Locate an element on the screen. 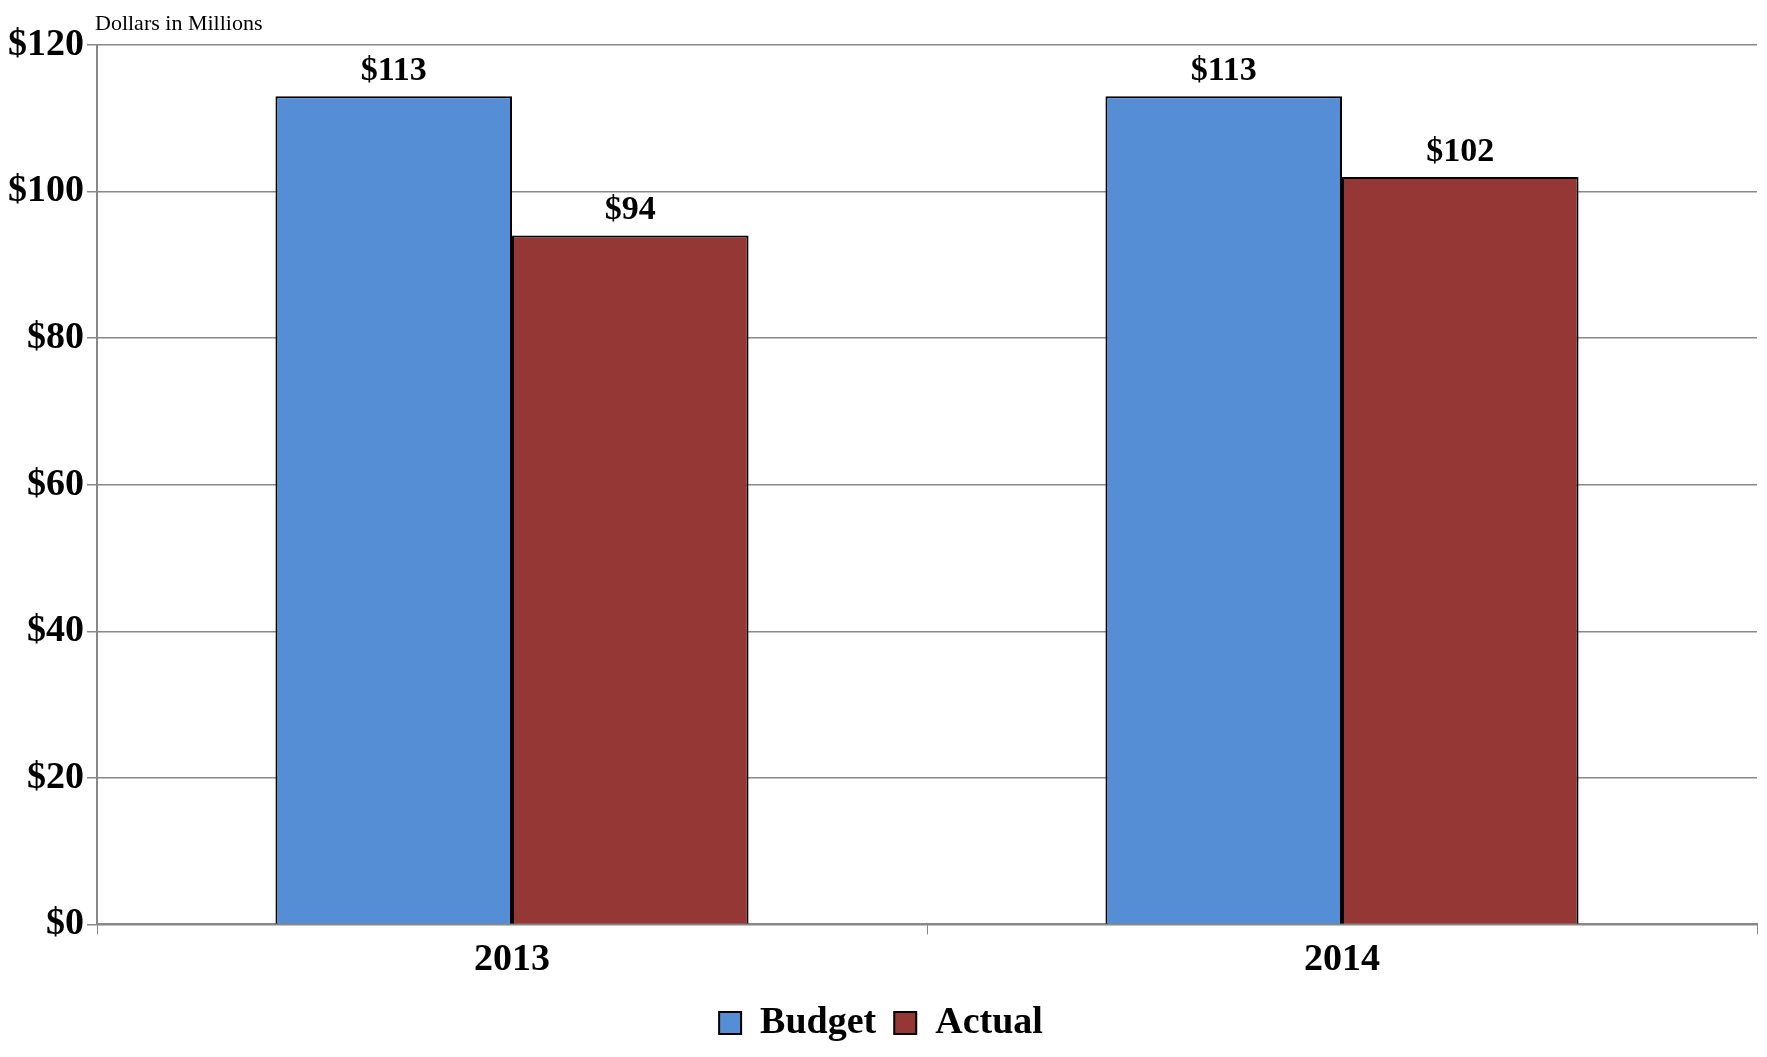 The image size is (1767, 1057). x-tick-label: 2013 is located at coordinates (512, 957).